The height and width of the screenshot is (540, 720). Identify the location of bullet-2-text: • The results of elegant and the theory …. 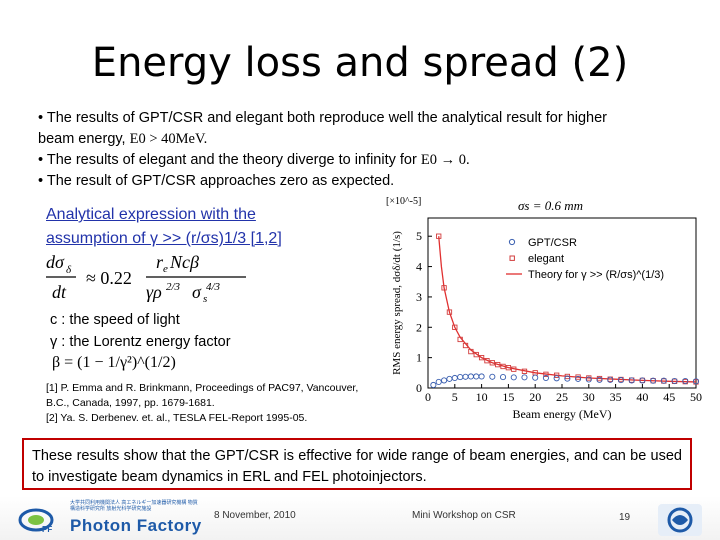
(229, 160).